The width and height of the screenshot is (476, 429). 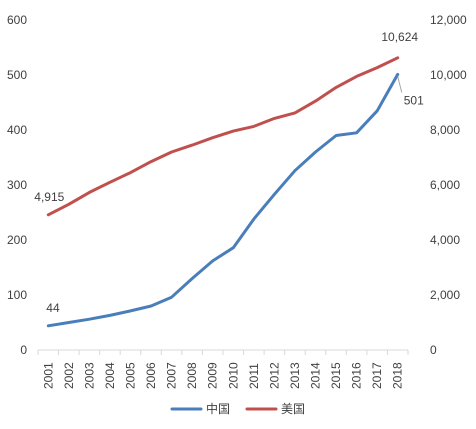 I want to click on x-tick-label: 2012, so click(x=274, y=375).